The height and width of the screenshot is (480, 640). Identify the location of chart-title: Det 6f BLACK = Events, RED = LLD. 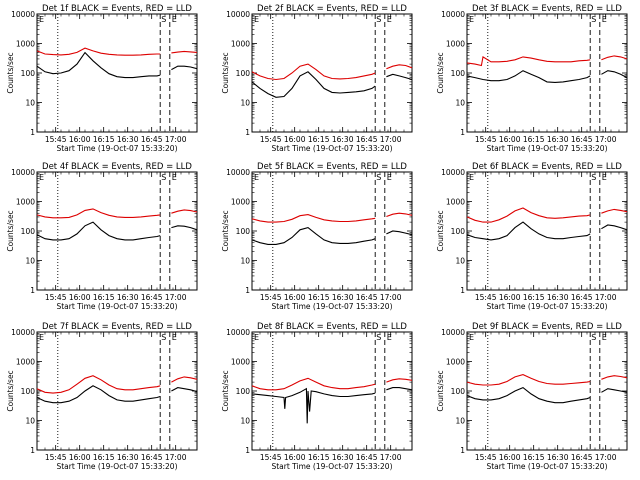
(547, 167).